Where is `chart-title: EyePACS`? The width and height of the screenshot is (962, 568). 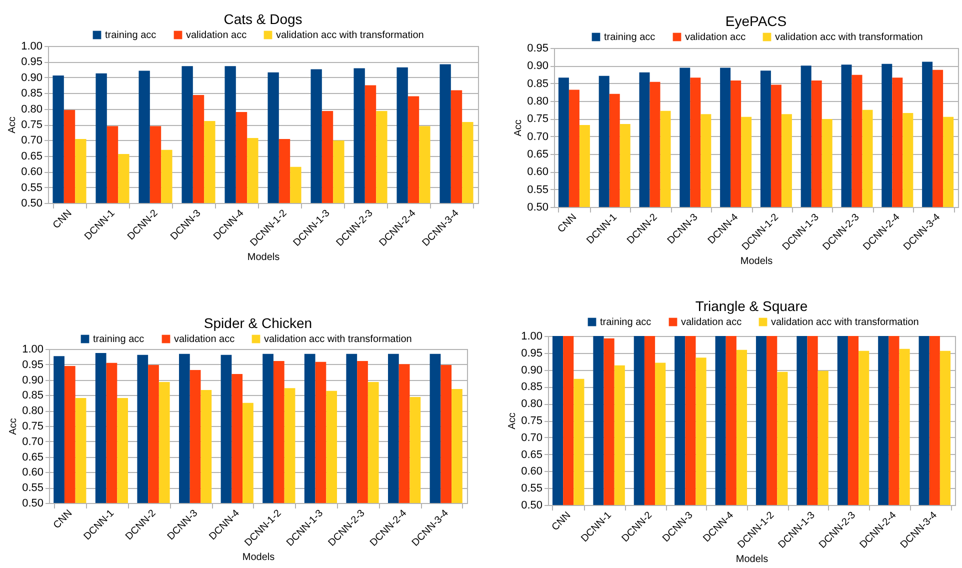
chart-title: EyePACS is located at coordinates (756, 21).